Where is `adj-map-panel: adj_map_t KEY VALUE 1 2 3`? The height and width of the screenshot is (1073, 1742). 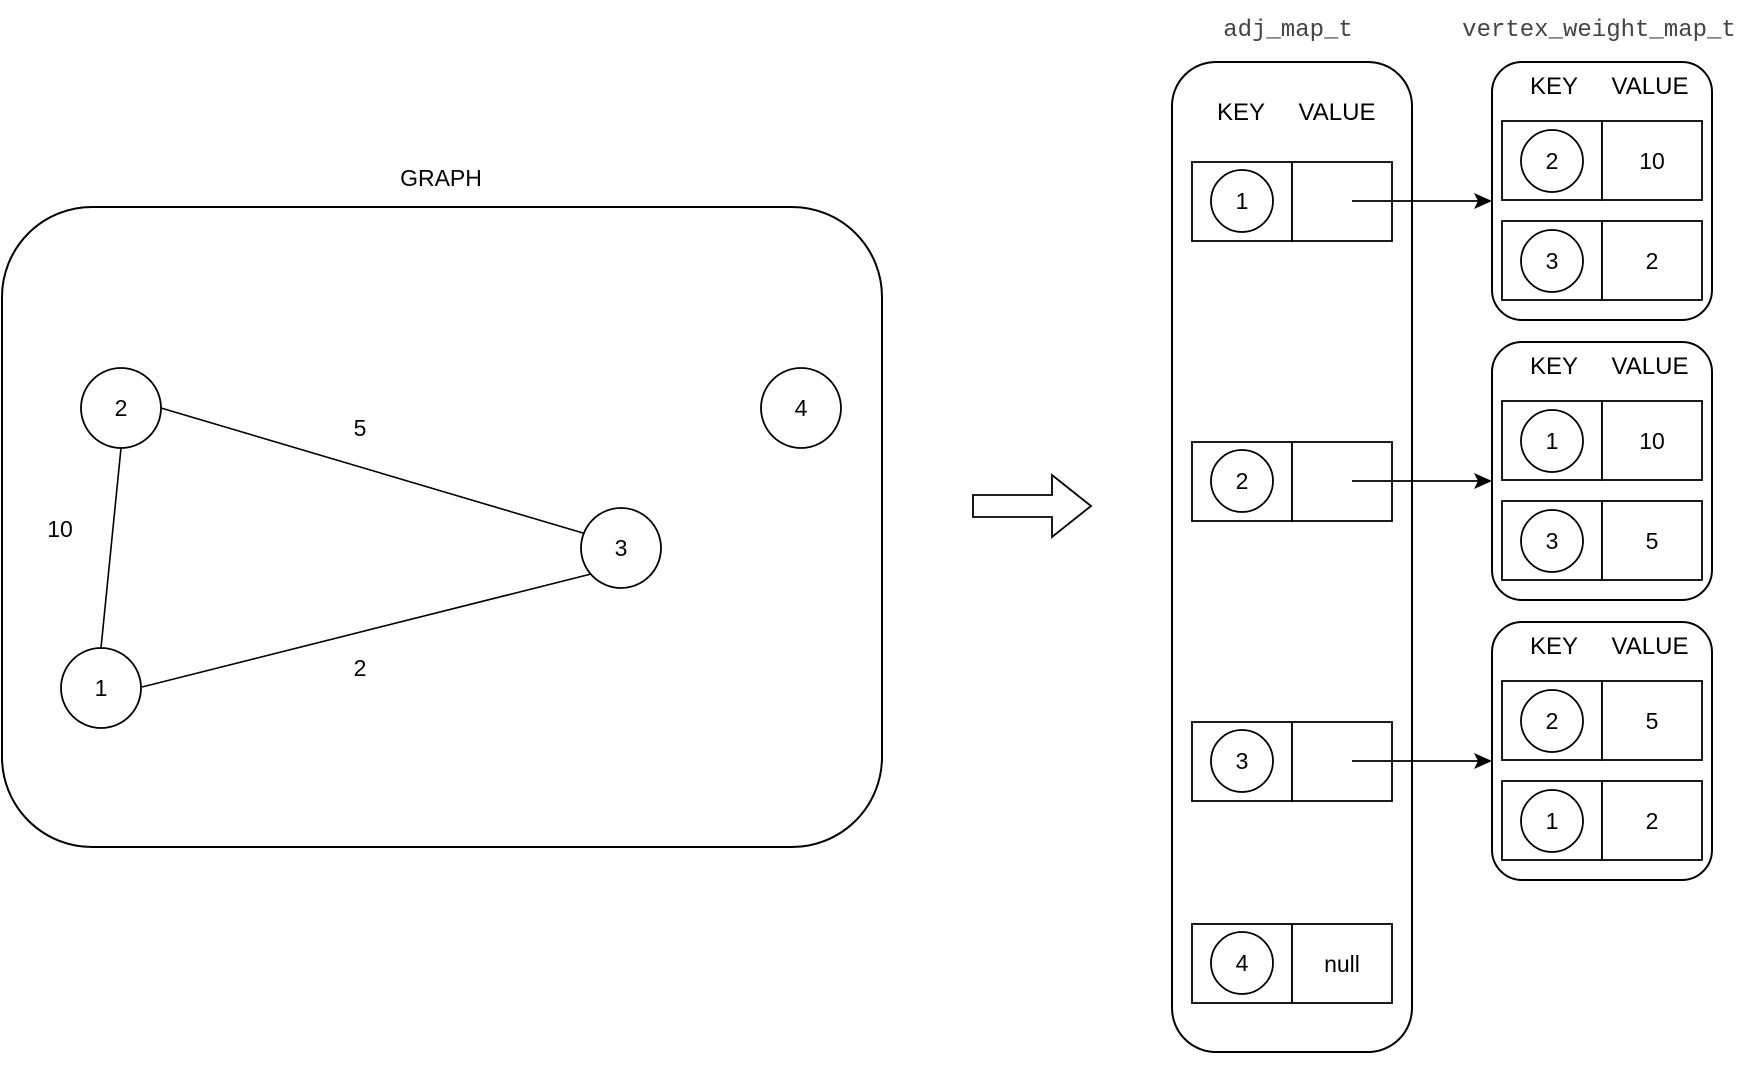
adj-map-panel: adj_map_t KEY VALUE 1 2 3 is located at coordinates (1292, 535).